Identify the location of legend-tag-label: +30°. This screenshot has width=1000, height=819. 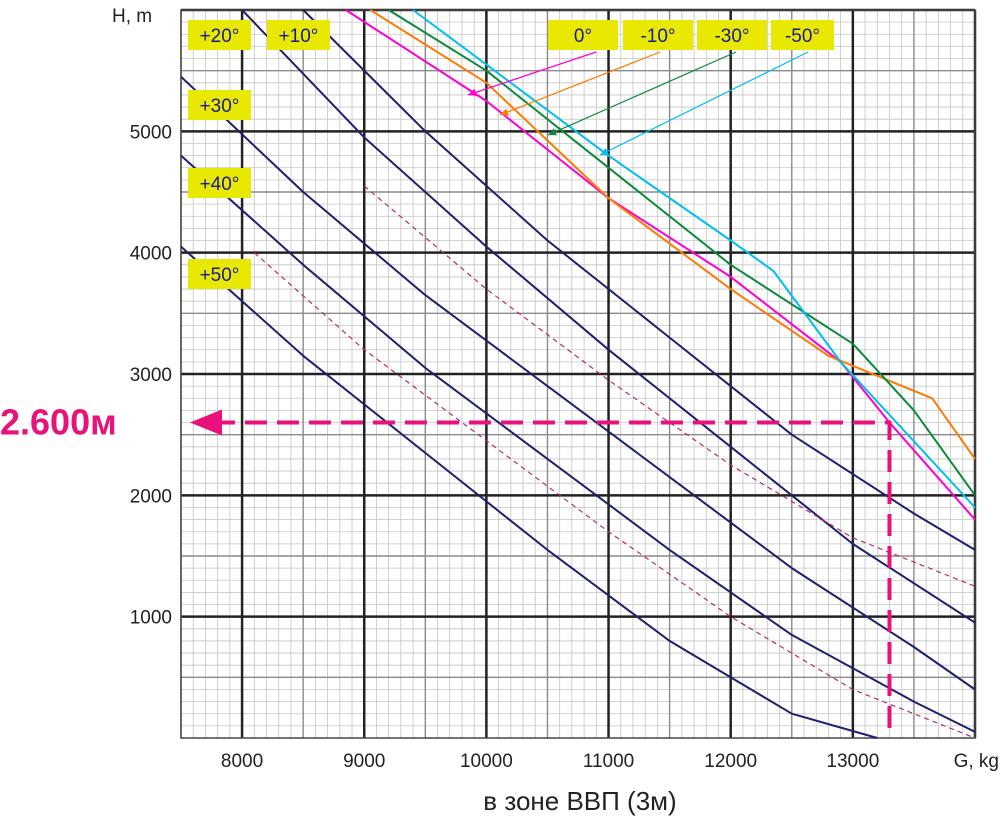
(220, 106).